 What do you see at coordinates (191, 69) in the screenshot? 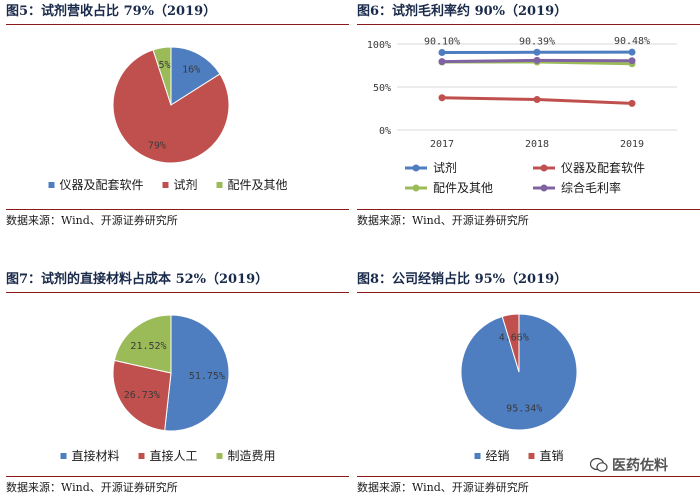
I see `slice-label: 16%` at bounding box center [191, 69].